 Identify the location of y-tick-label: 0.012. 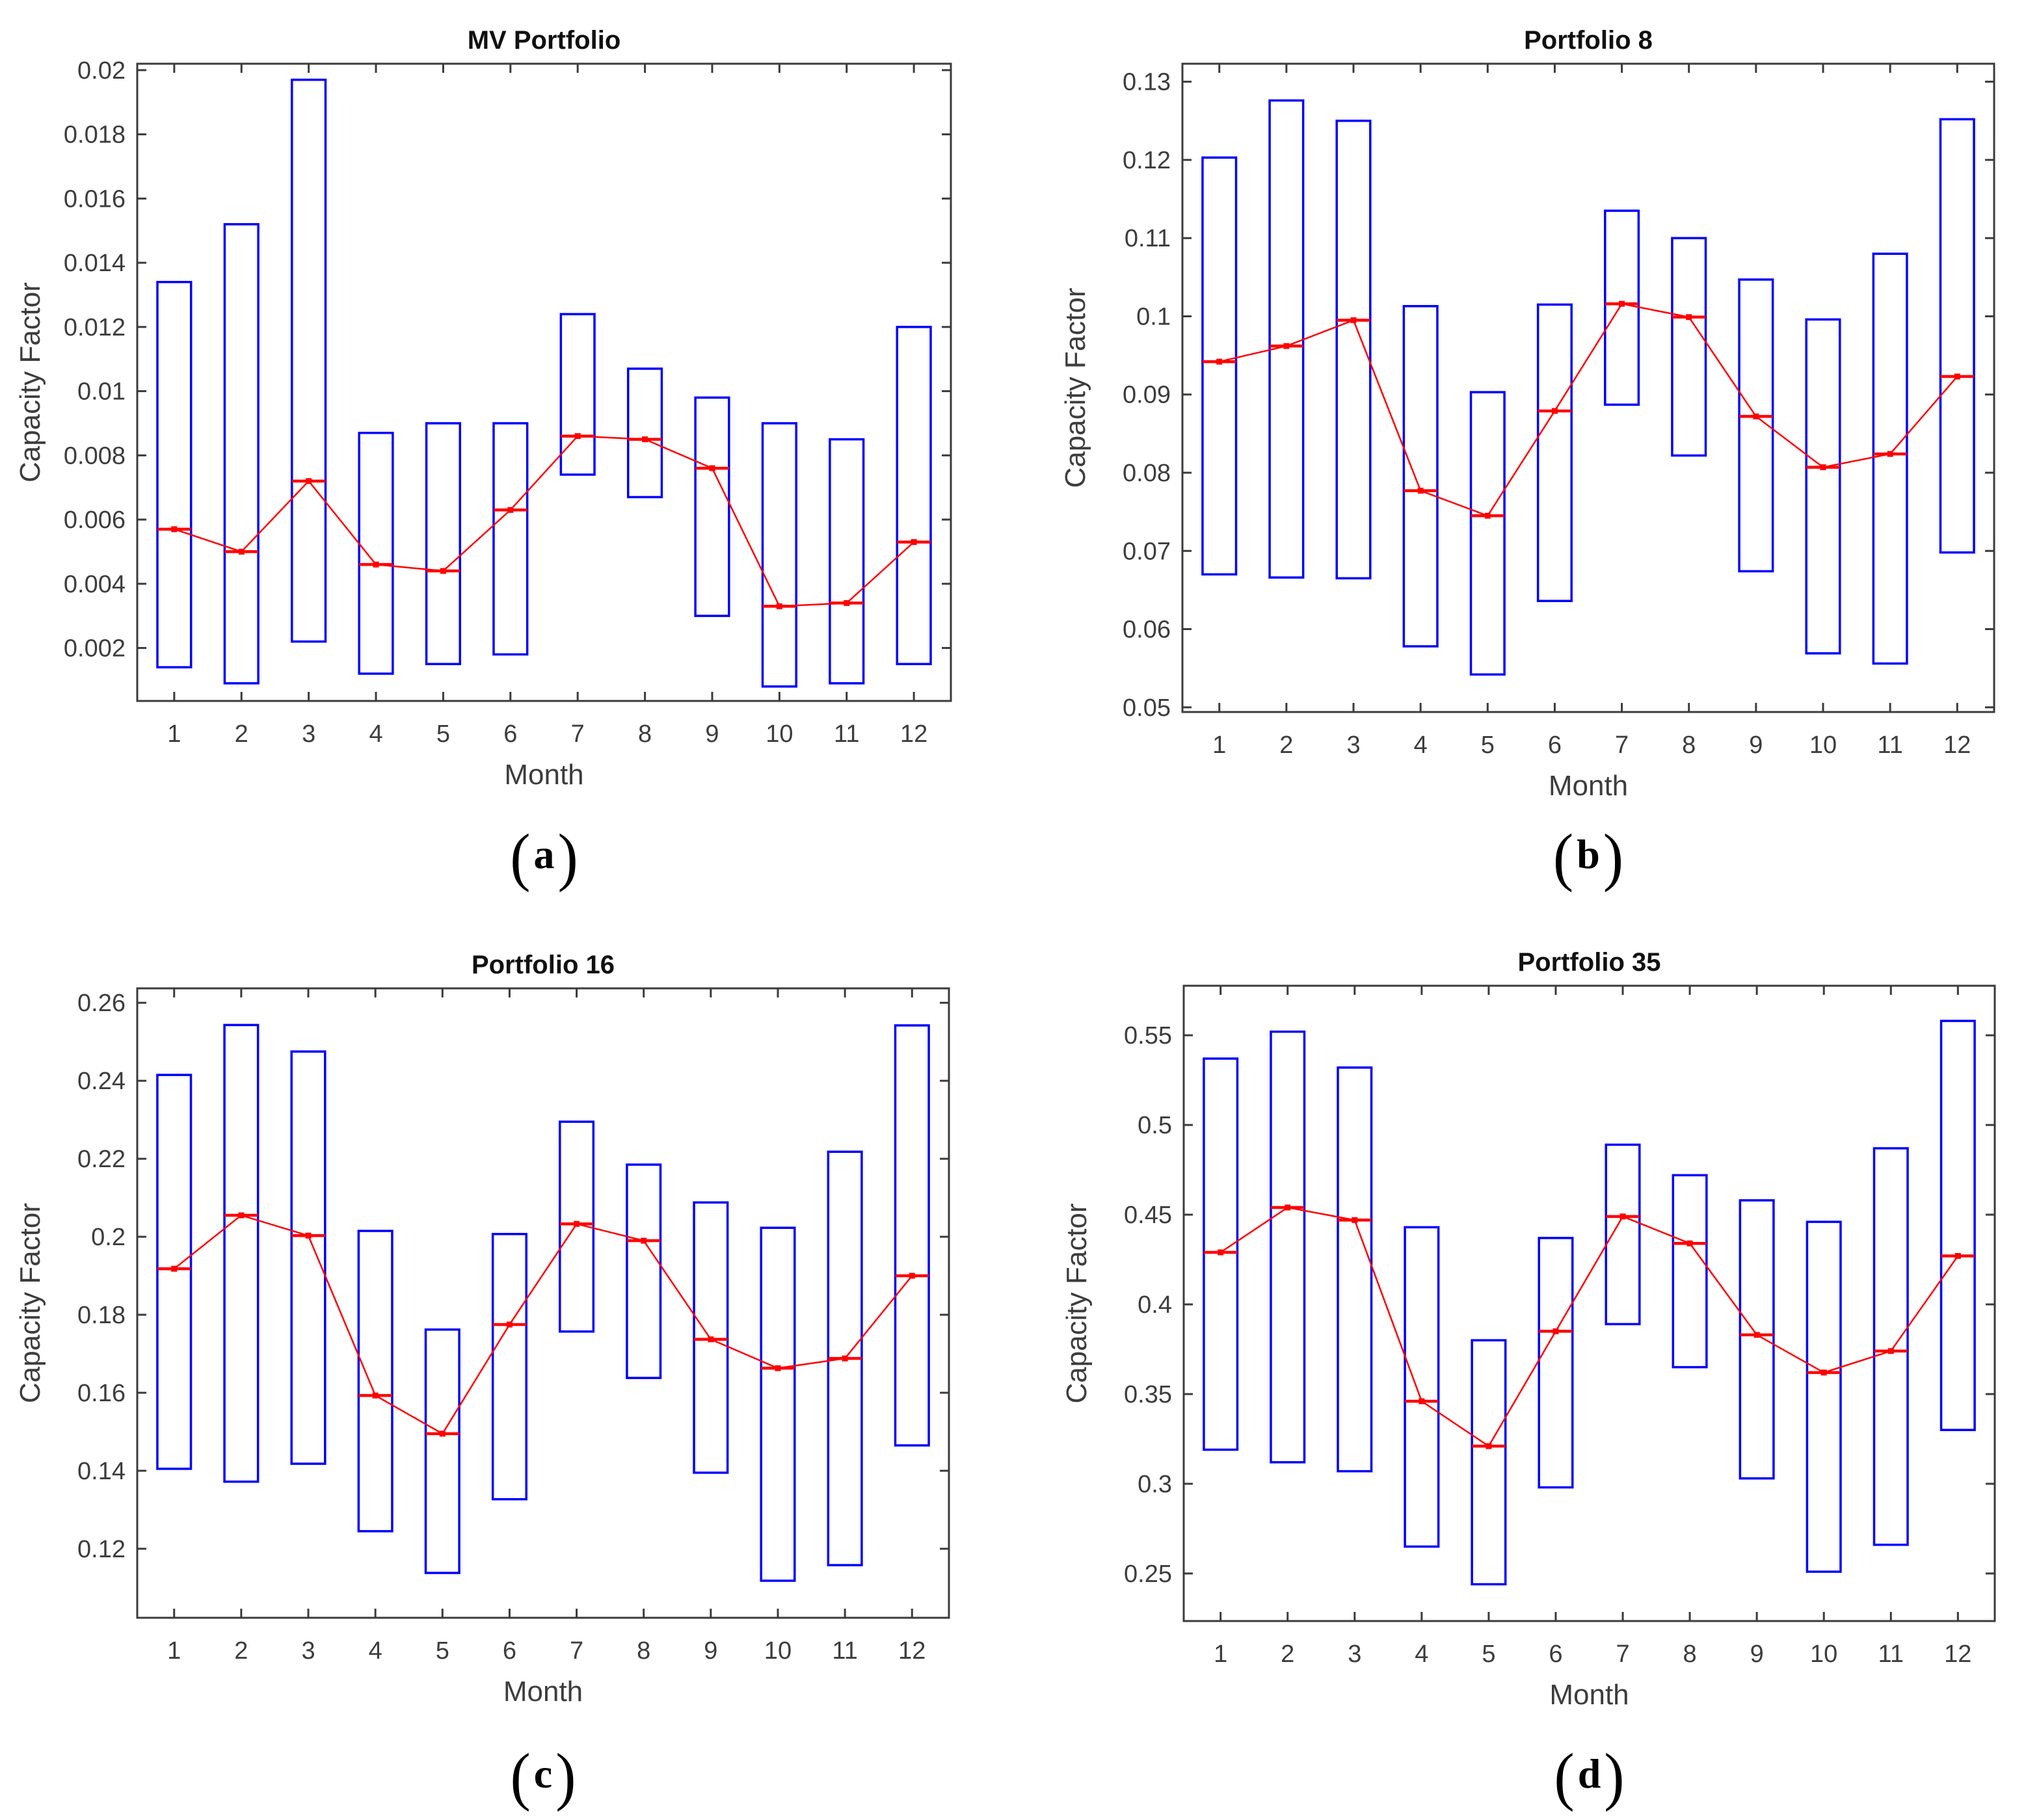
(95, 328).